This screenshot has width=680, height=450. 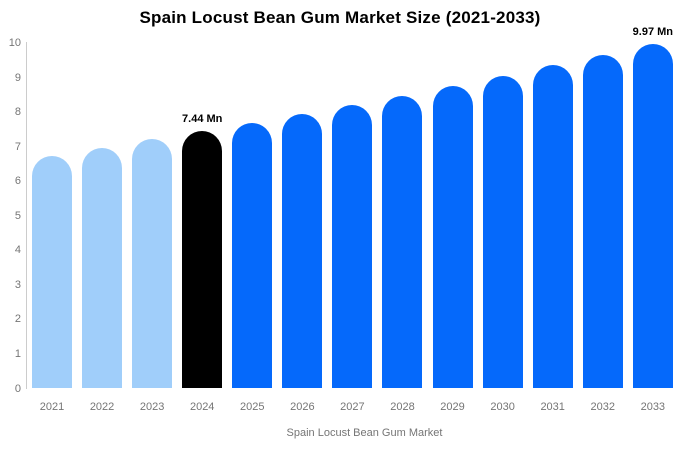 I want to click on x-tick-2024: 2024, so click(x=202, y=407).